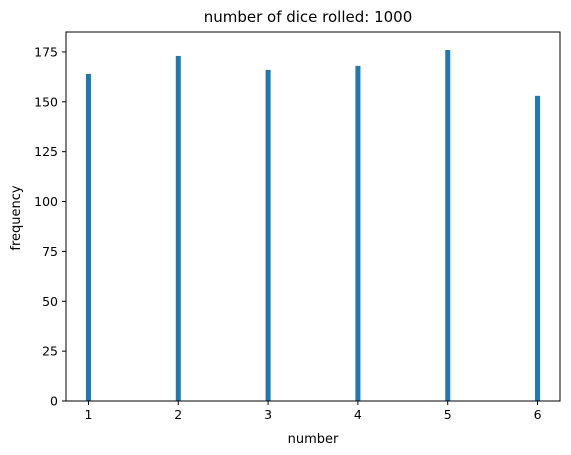 Image resolution: width=571 pixels, height=455 pixels. Describe the element at coordinates (46, 51) in the screenshot. I see `y-tick-label-175: 175` at that location.